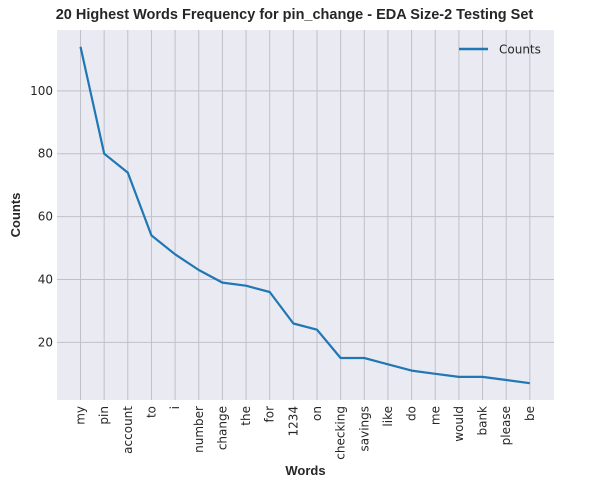 The height and width of the screenshot is (489, 589). Describe the element at coordinates (305, 470) in the screenshot. I see `x-axis-label: Words` at that location.